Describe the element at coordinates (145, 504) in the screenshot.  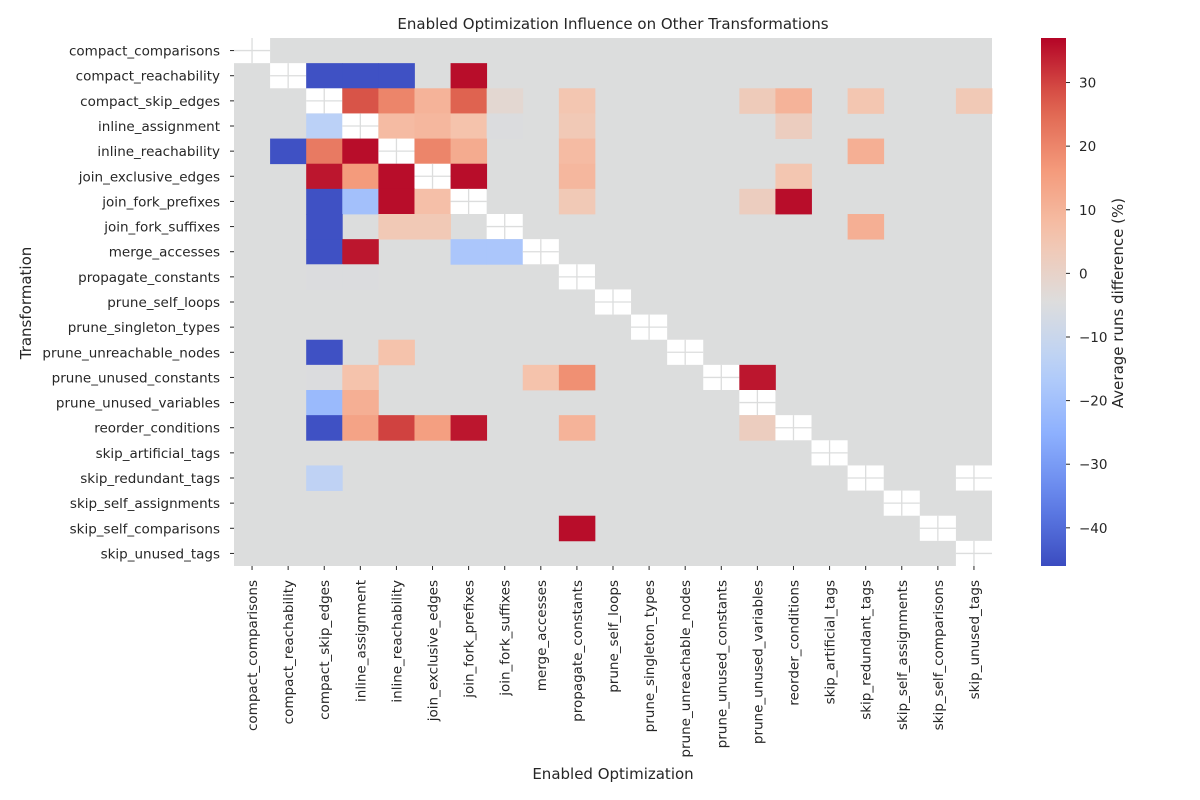
I see `y-tick-label: skip_self_assignments` at that location.